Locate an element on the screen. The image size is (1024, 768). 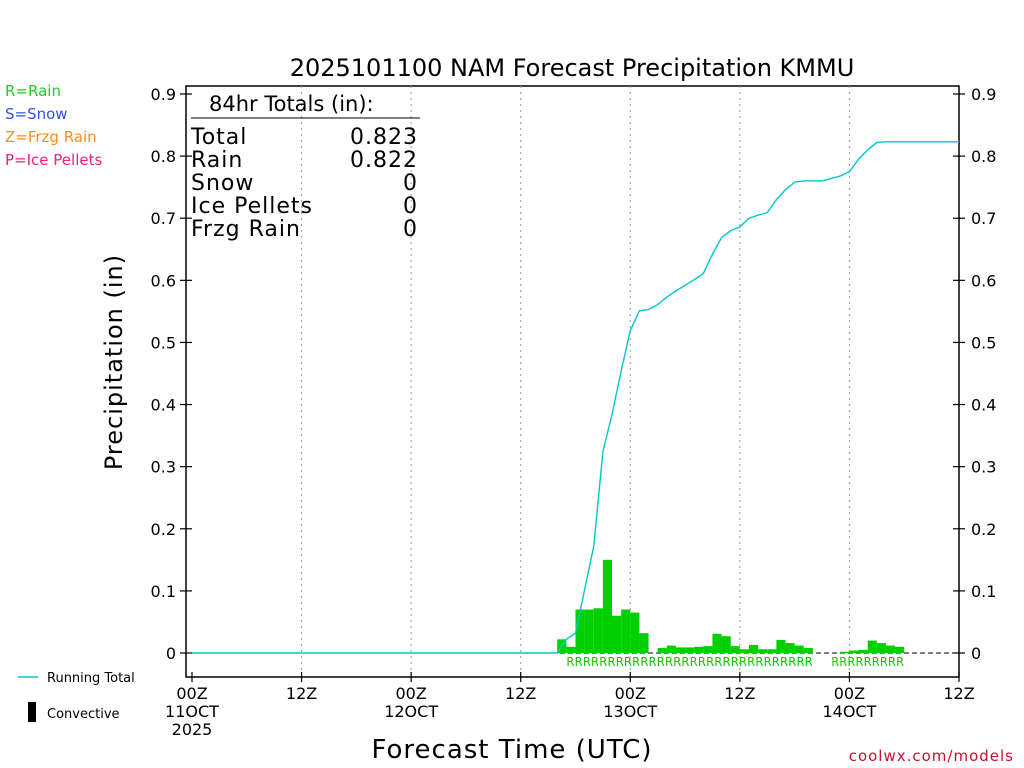
y-tick-label-right: 0.4 is located at coordinates (983, 405).